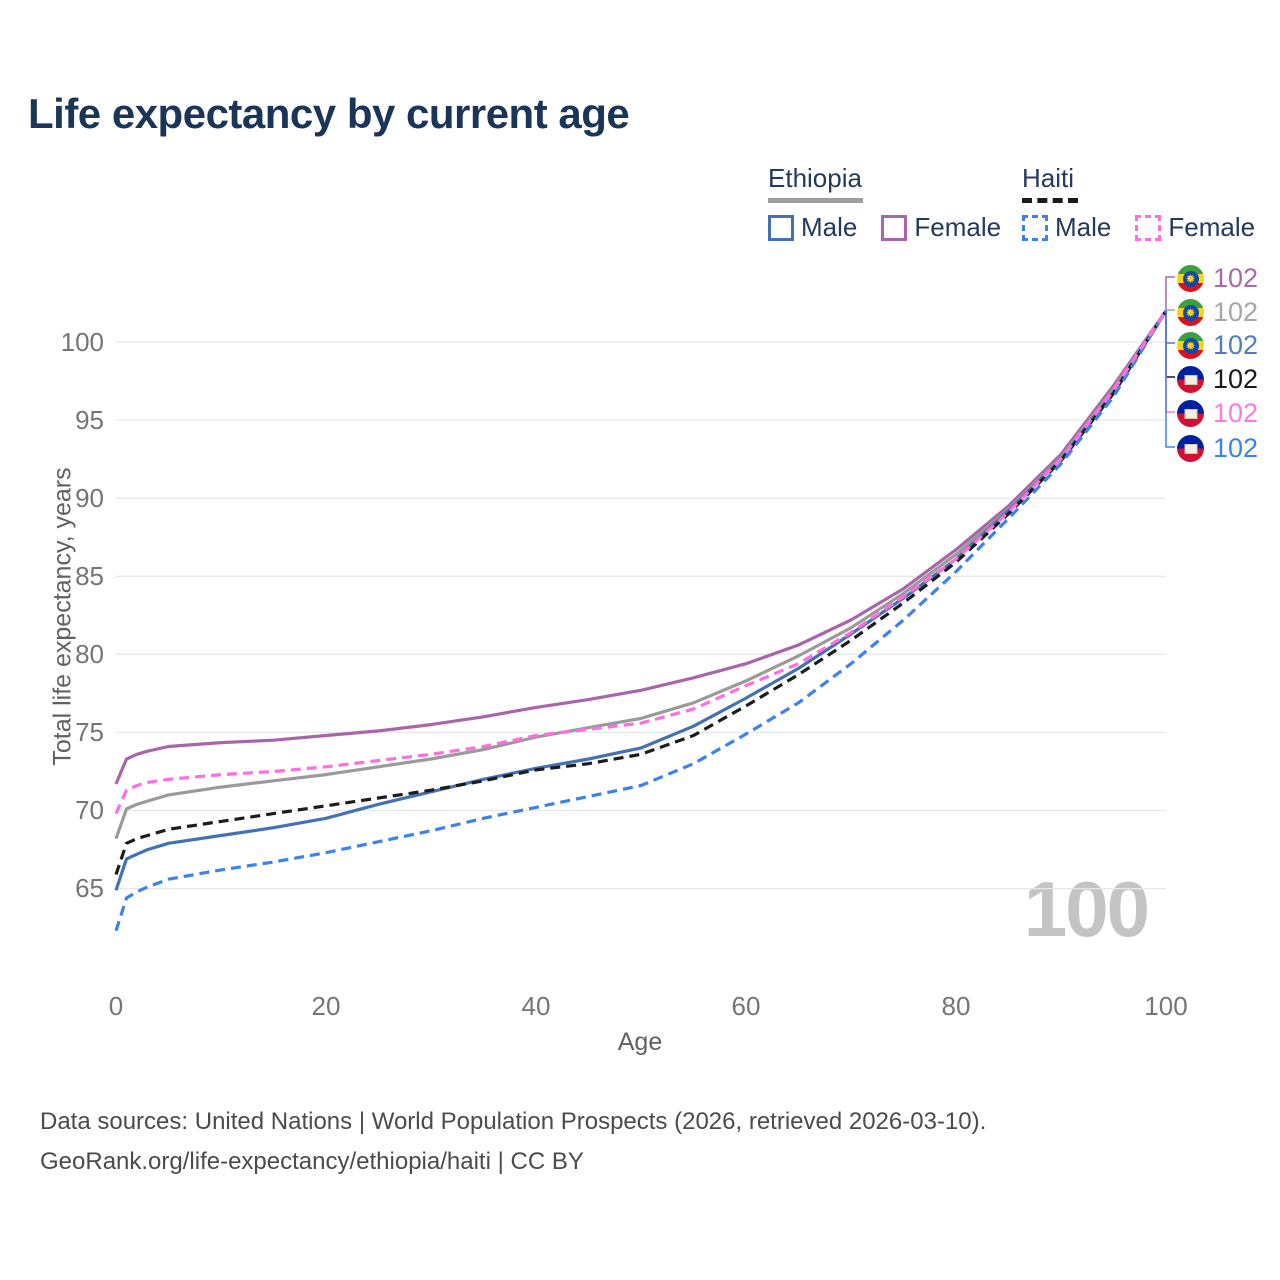 The width and height of the screenshot is (1280, 1280). I want to click on y-tick-label: 100, so click(82, 342).